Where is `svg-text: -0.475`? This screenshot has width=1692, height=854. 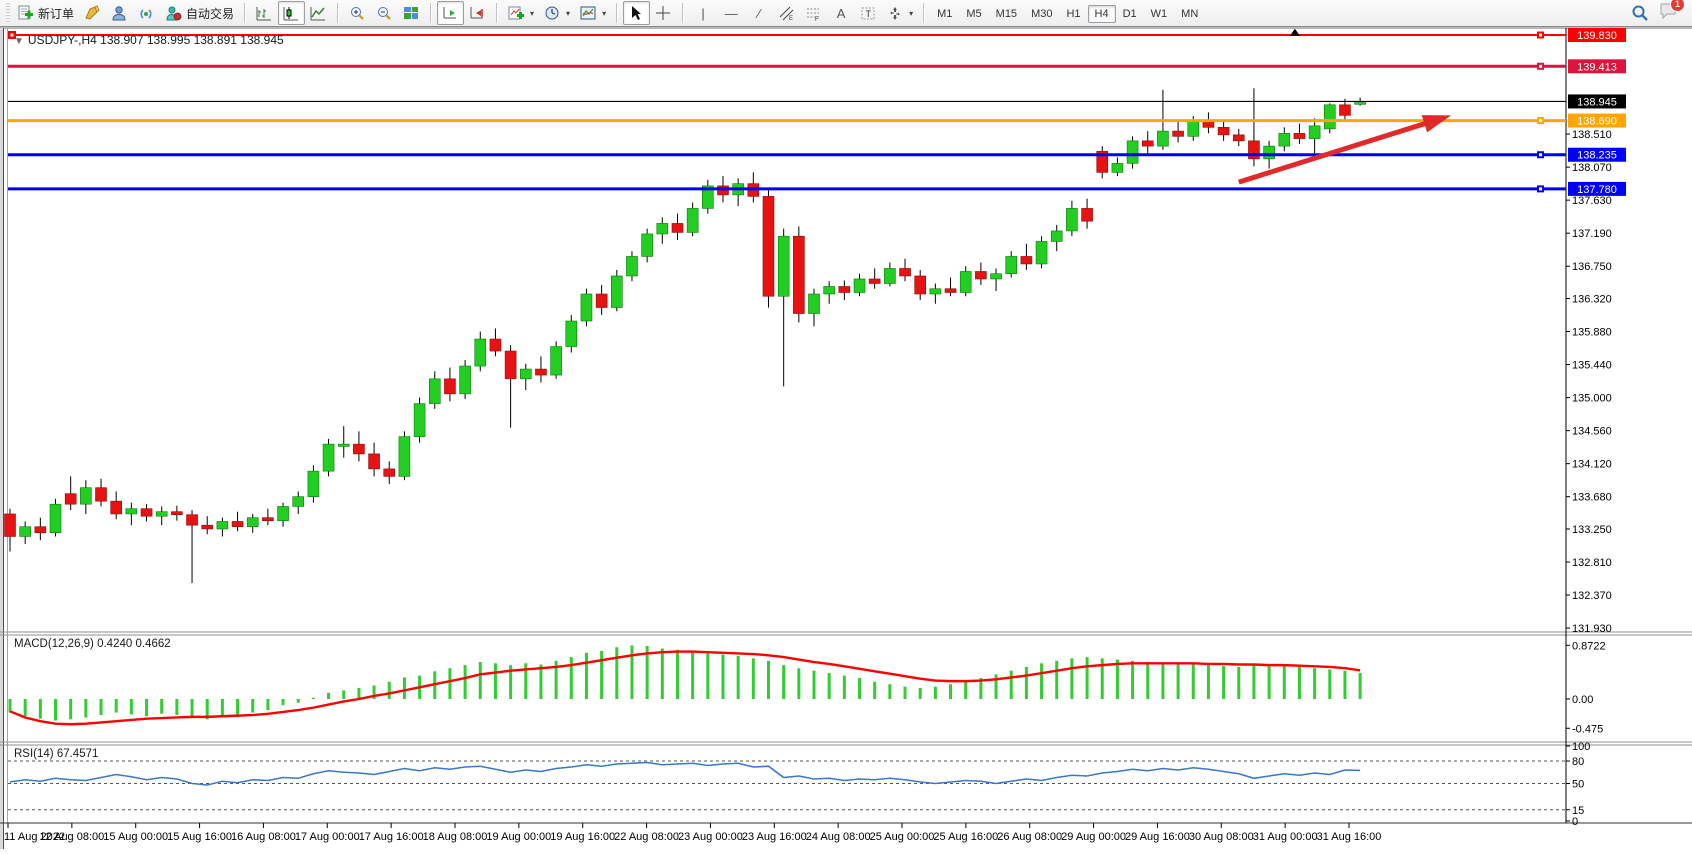 svg-text: -0.475 is located at coordinates (1587, 729).